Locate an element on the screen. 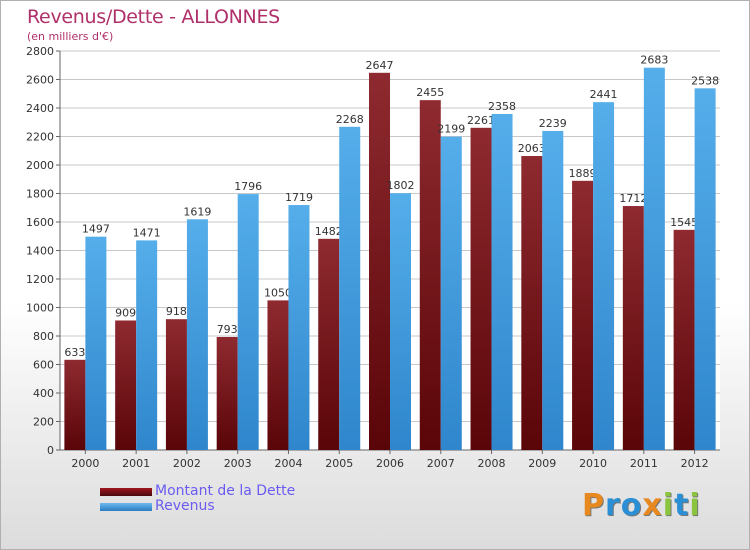 The width and height of the screenshot is (750, 550). data-label-dette: 1482 is located at coordinates (329, 231).